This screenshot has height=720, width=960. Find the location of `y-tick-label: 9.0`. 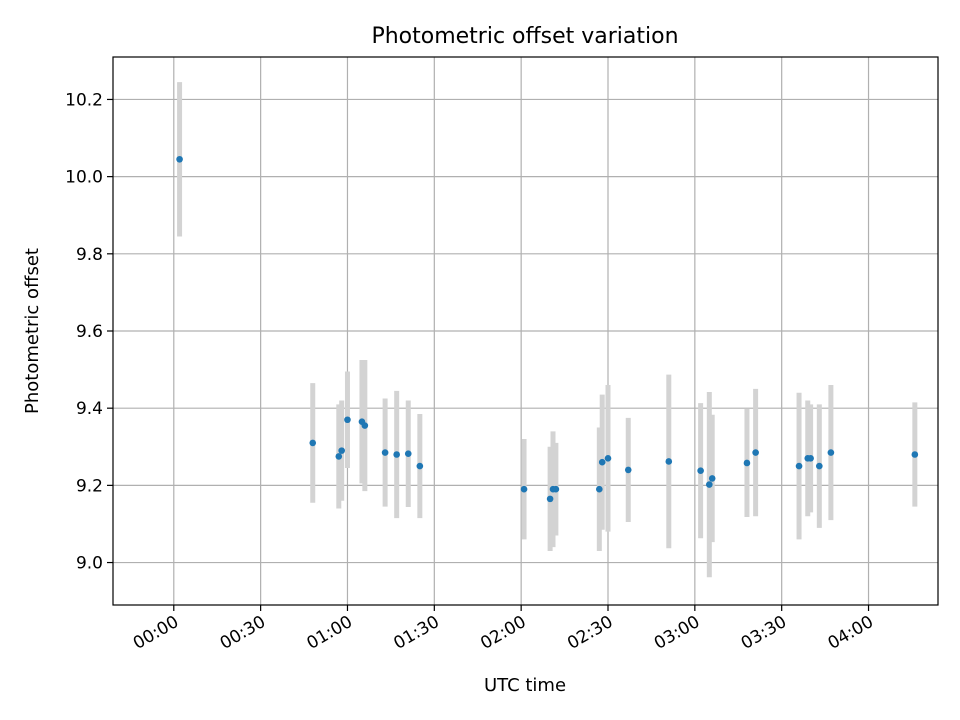

y-tick-label: 9.0 is located at coordinates (89, 564).